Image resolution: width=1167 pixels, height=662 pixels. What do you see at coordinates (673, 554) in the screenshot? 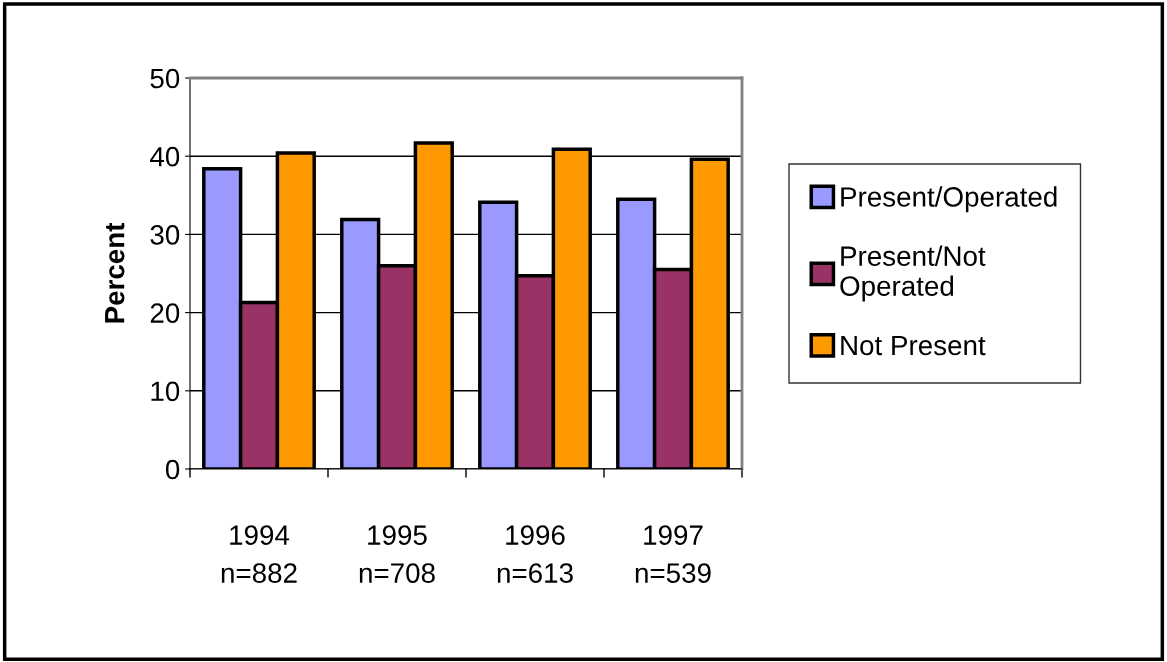
I see `x-tick-label: 1997 n=539` at bounding box center [673, 554].